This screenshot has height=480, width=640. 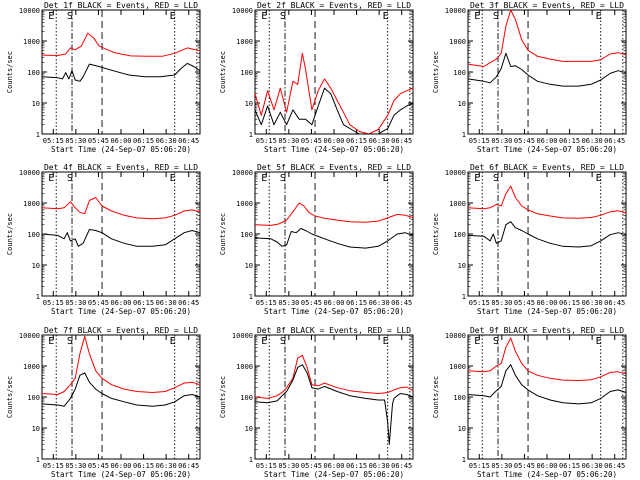 I want to click on chart-title: Det 8f BLACK = Events, RED = LLD, so click(x=334, y=330).